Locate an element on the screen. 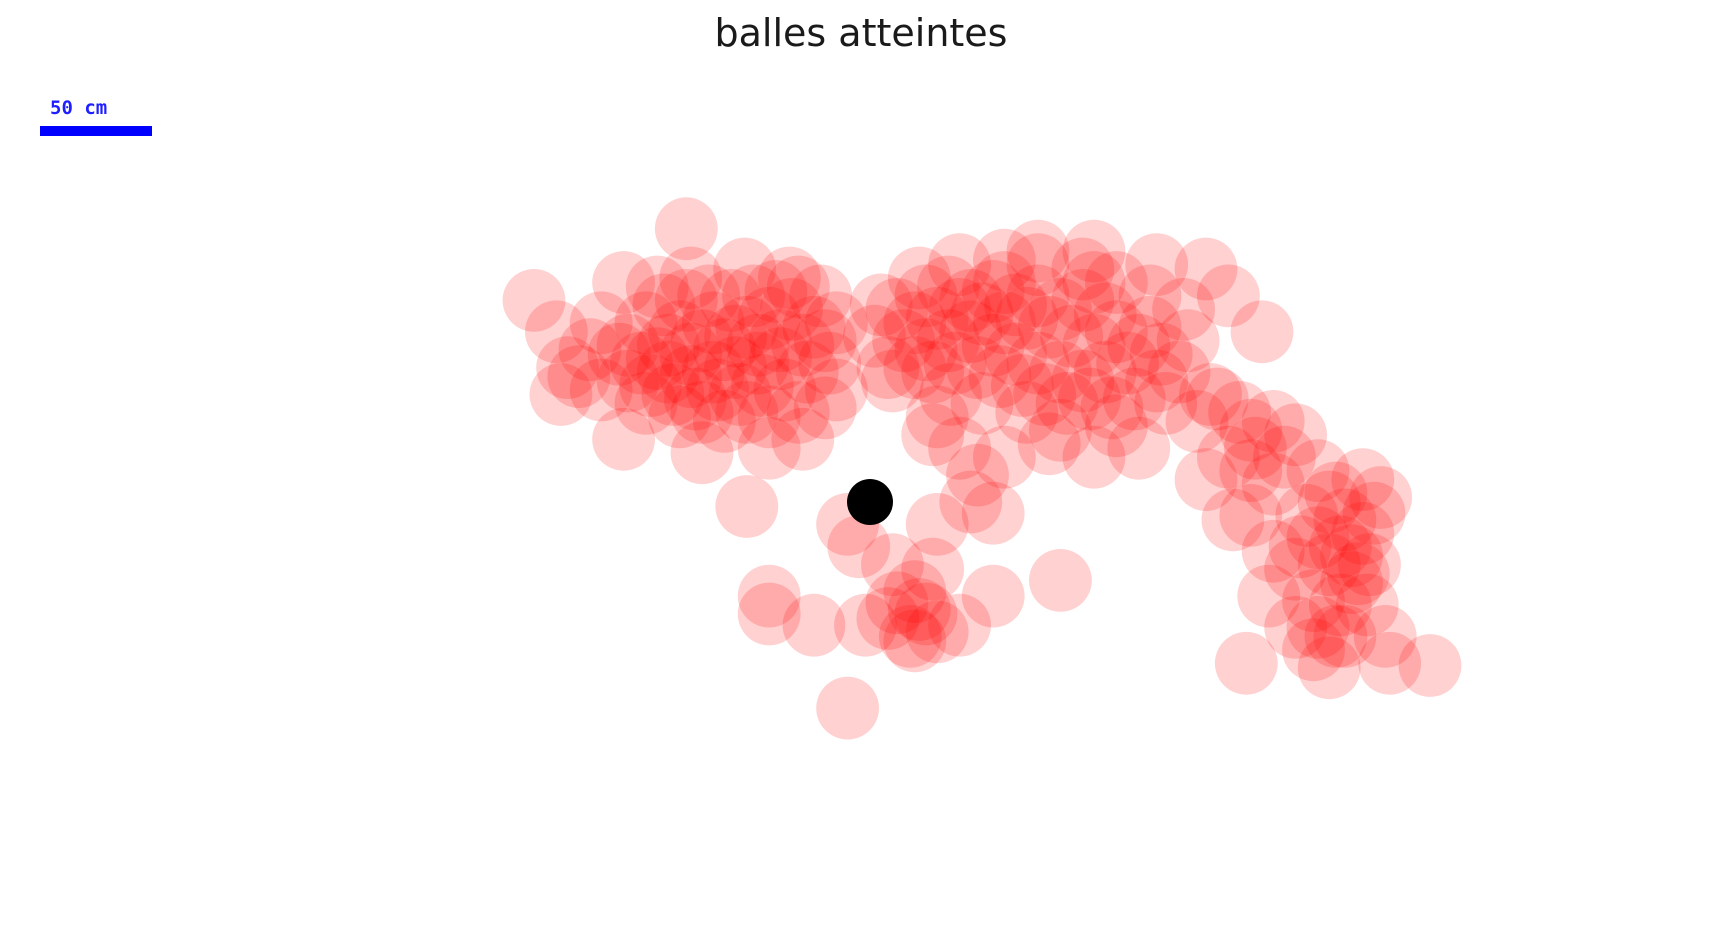 Image resolution: width=1722 pixels, height=937 pixels. target-marker is located at coordinates (870, 502).